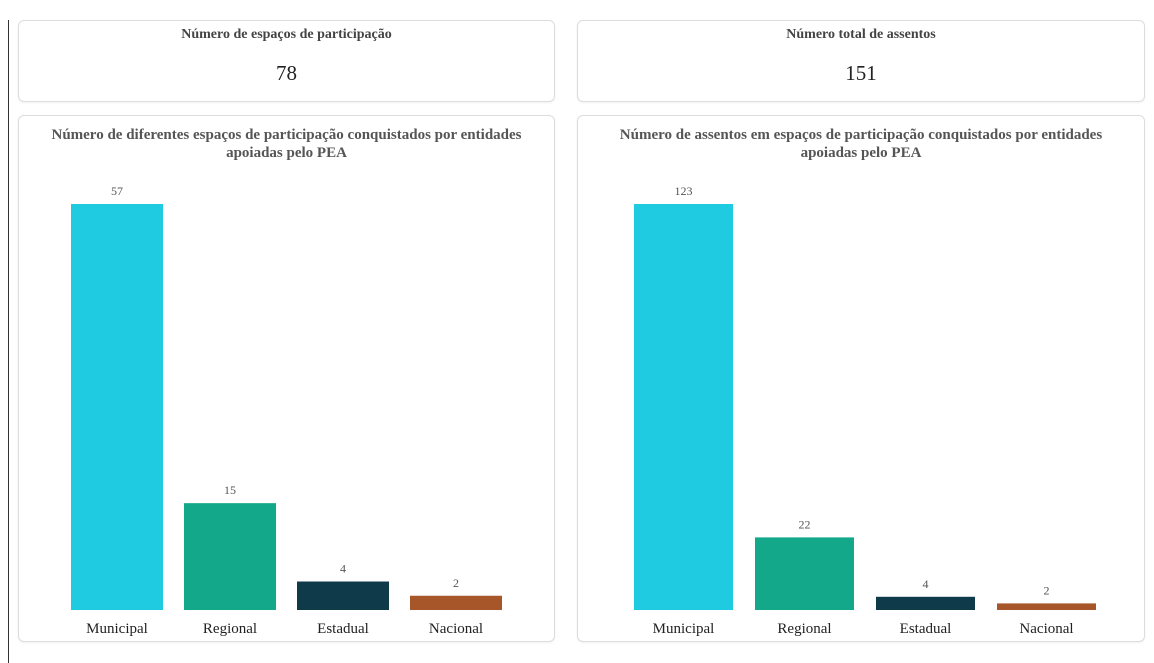  I want to click on value-label: 57, so click(117, 191).